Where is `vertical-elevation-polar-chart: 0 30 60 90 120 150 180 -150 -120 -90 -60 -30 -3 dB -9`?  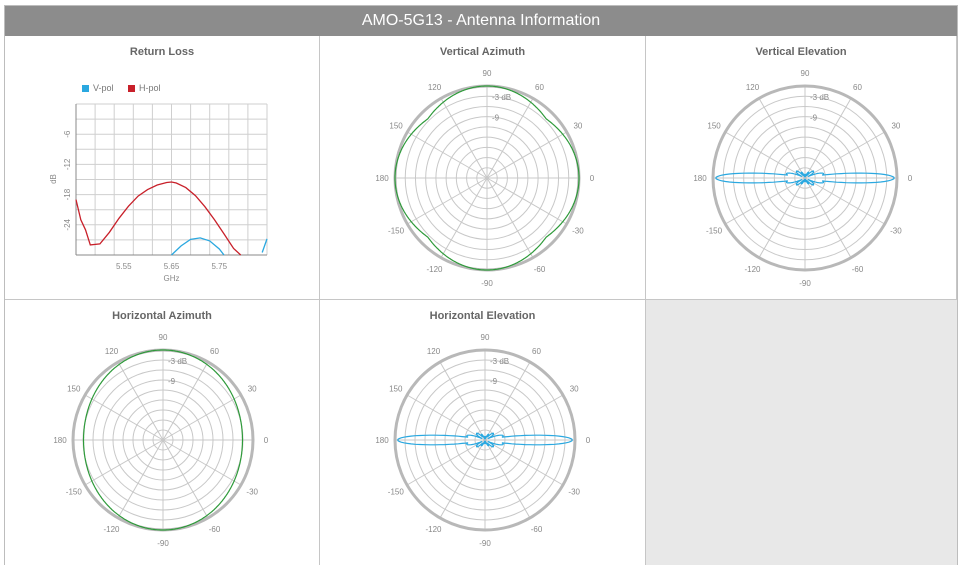 vertical-elevation-polar-chart: 0 30 60 90 120 150 180 -150 -120 -90 -60 -30 -3 dB -9 is located at coordinates (802, 178).